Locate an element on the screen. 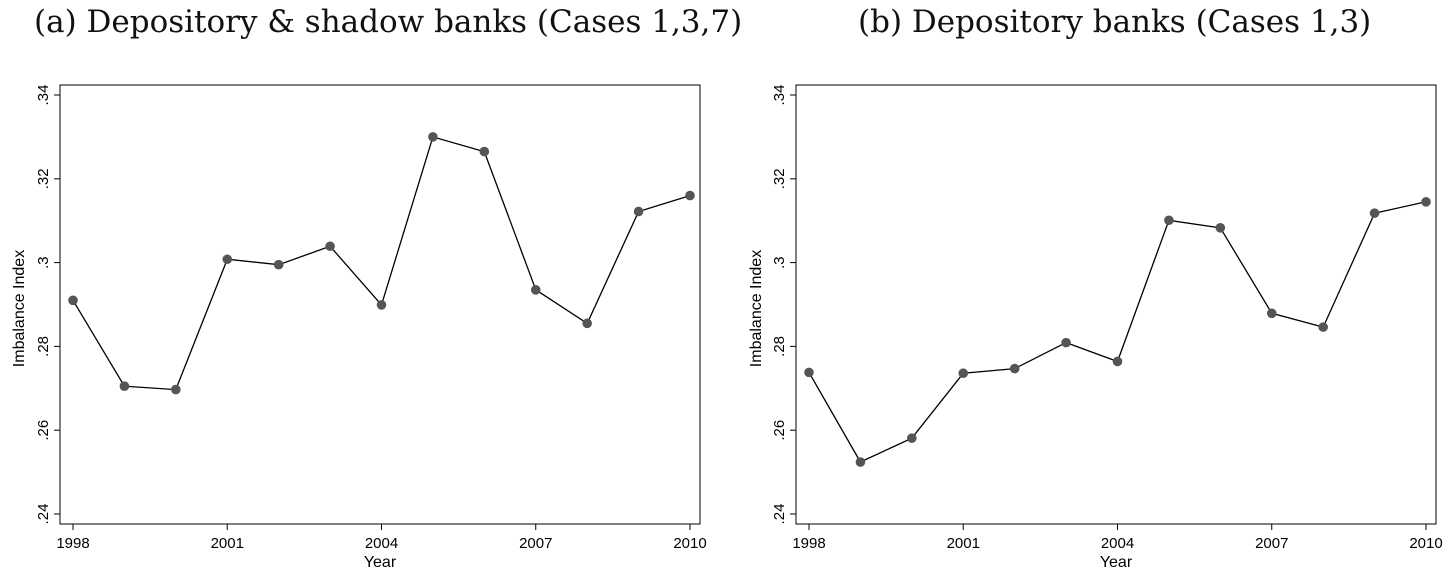  chart-a-xtick-label: 2007 is located at coordinates (535, 543).